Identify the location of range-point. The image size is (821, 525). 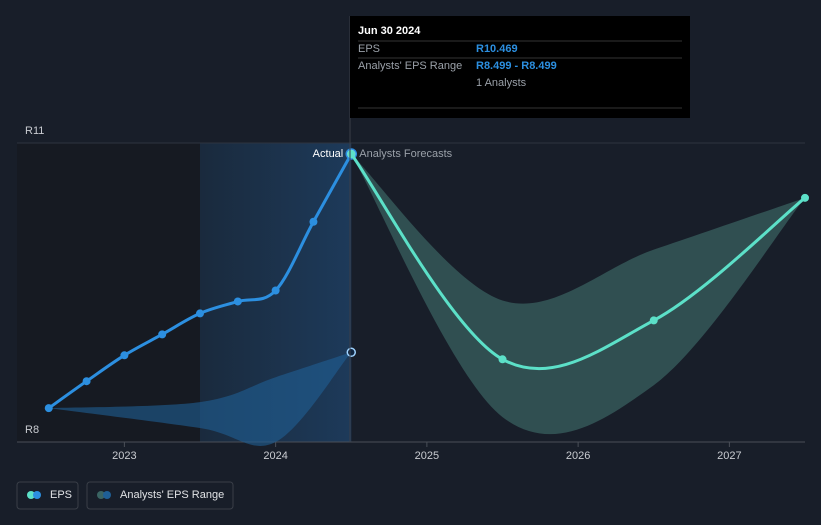
(351, 352).